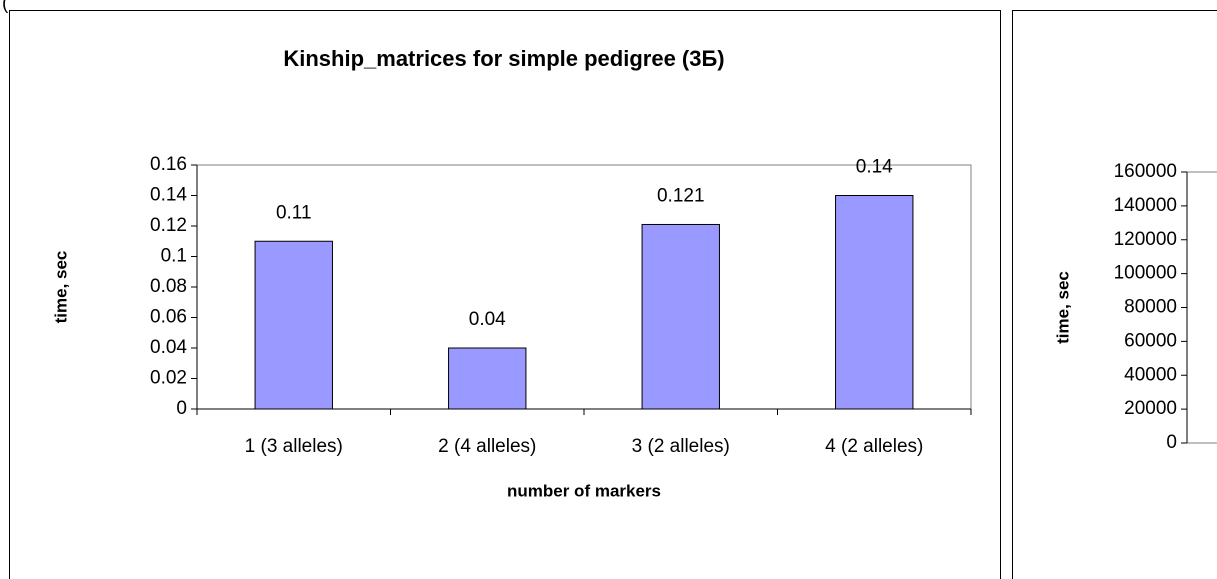 This screenshot has width=1217, height=579. I want to click on y-tick-label: 0.14, so click(168, 195).